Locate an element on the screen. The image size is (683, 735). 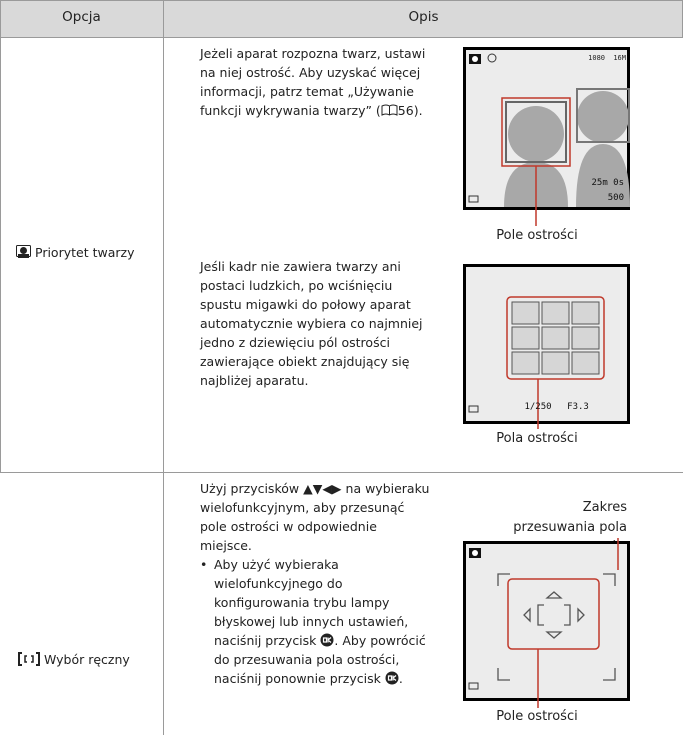
header-option: Opcja is located at coordinates (81, 17).